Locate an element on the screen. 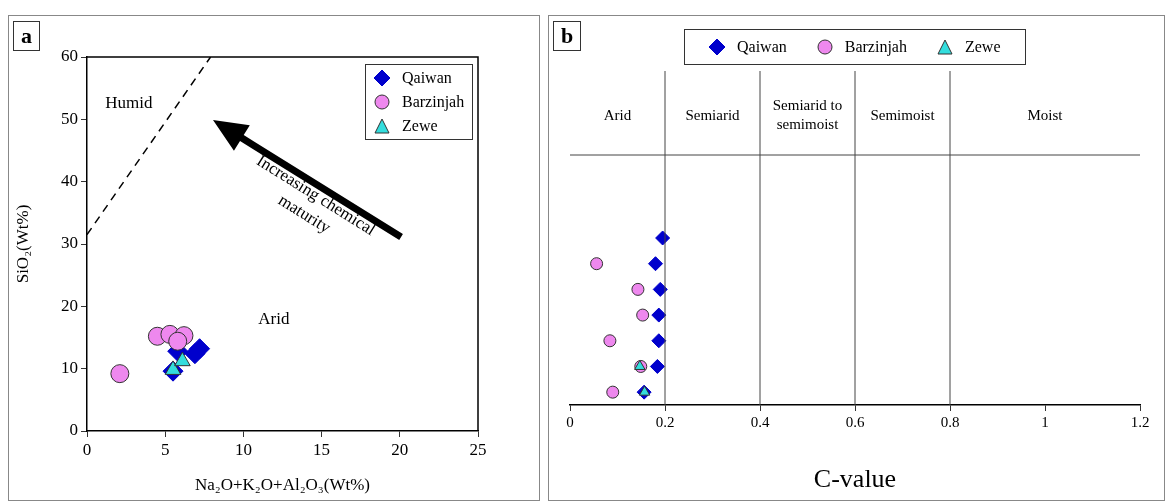 The width and height of the screenshot is (1170, 503). y-tick-label: 10 is located at coordinates (69, 368).